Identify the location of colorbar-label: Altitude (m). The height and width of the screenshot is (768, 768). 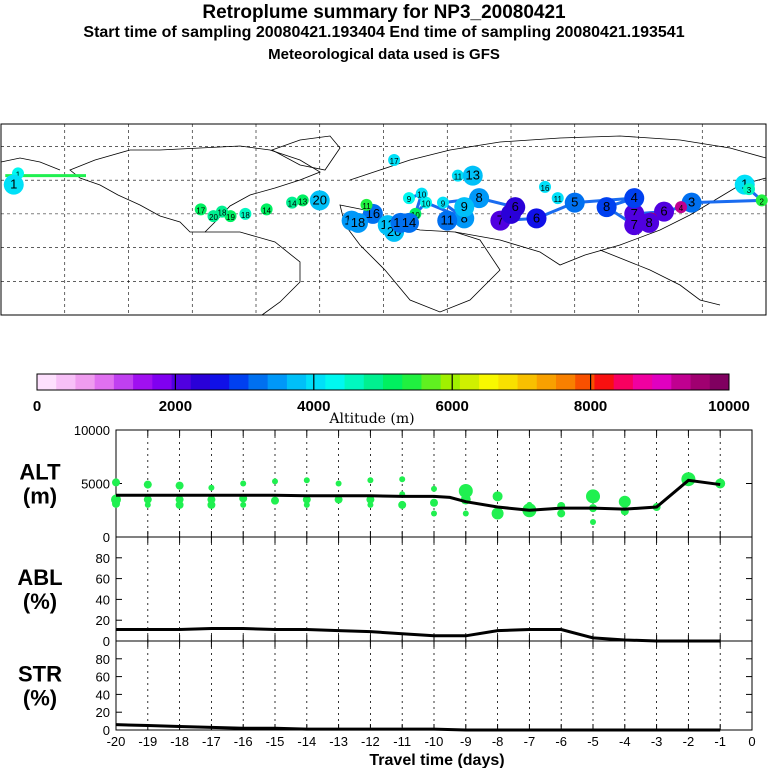
(371, 419).